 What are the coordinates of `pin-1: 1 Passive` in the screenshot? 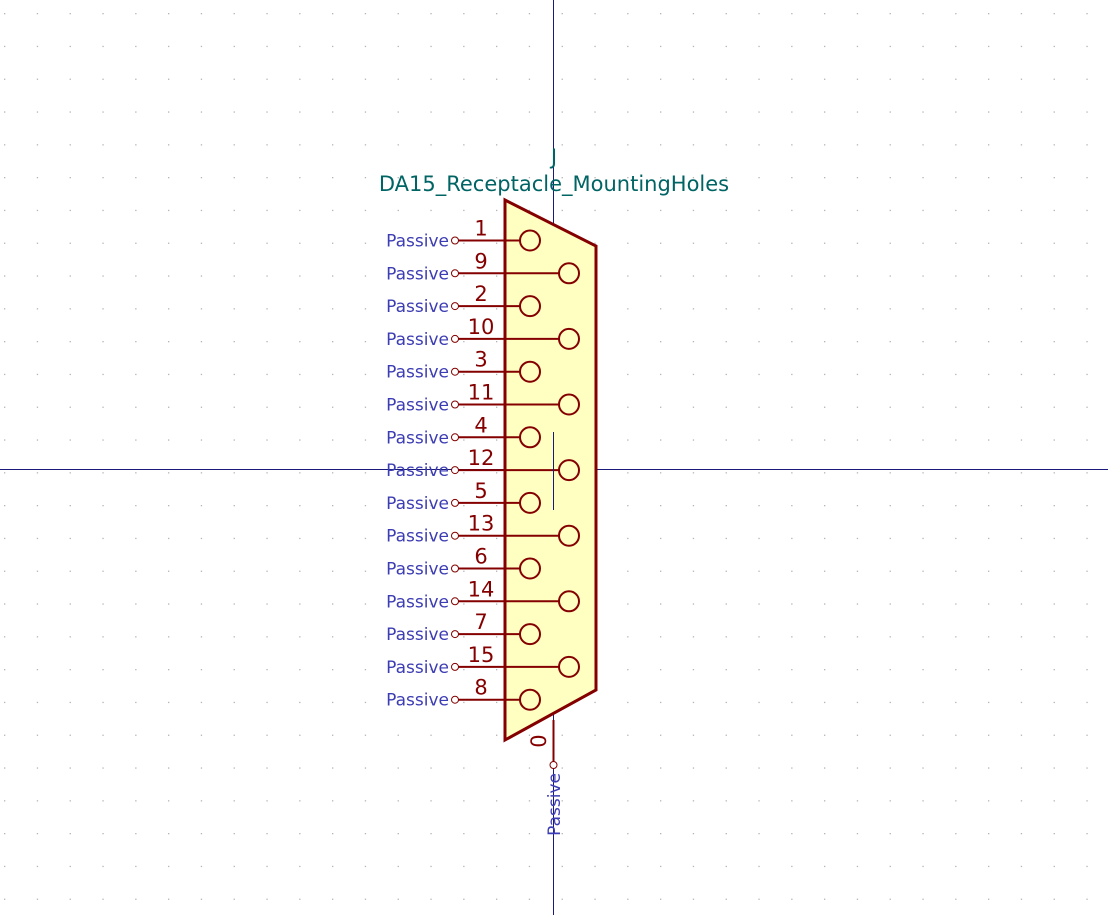 It's located at (463, 234).